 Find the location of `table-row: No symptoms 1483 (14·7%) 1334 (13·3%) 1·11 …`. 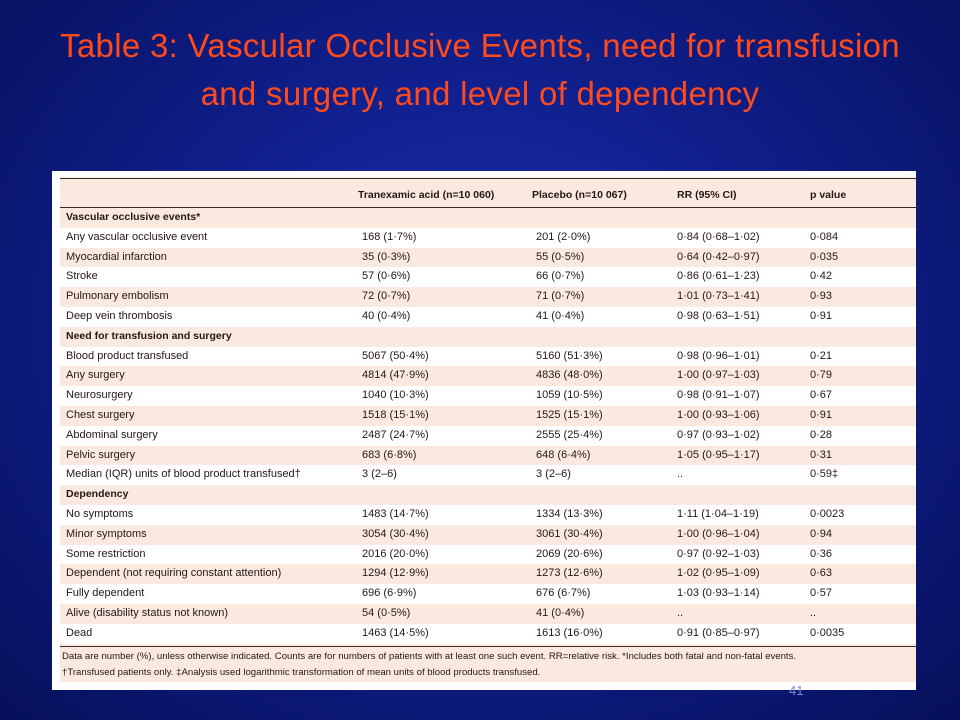

table-row: No symptoms 1483 (14·7%) 1334 (13·3%) 1·11 … is located at coordinates (488, 515).